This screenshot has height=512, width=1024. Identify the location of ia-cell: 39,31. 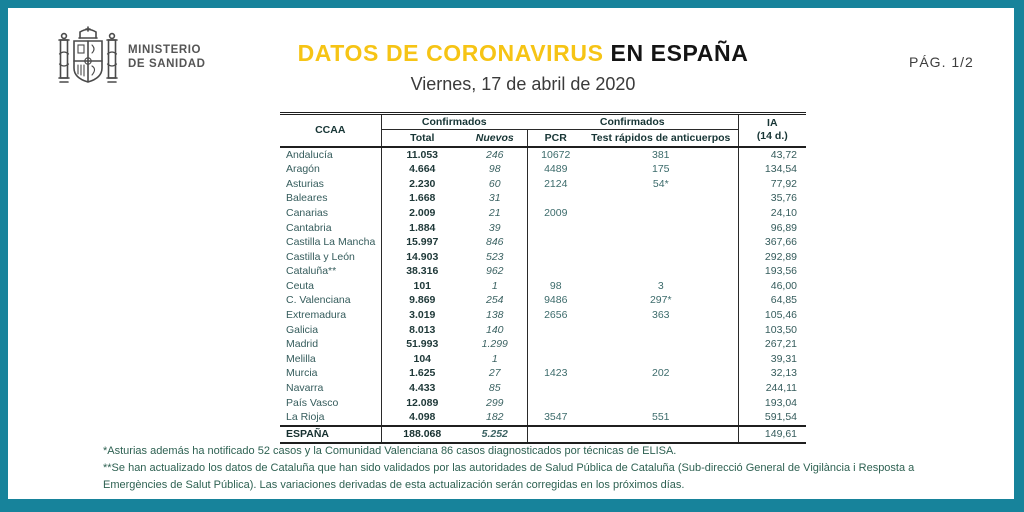
(772, 359).